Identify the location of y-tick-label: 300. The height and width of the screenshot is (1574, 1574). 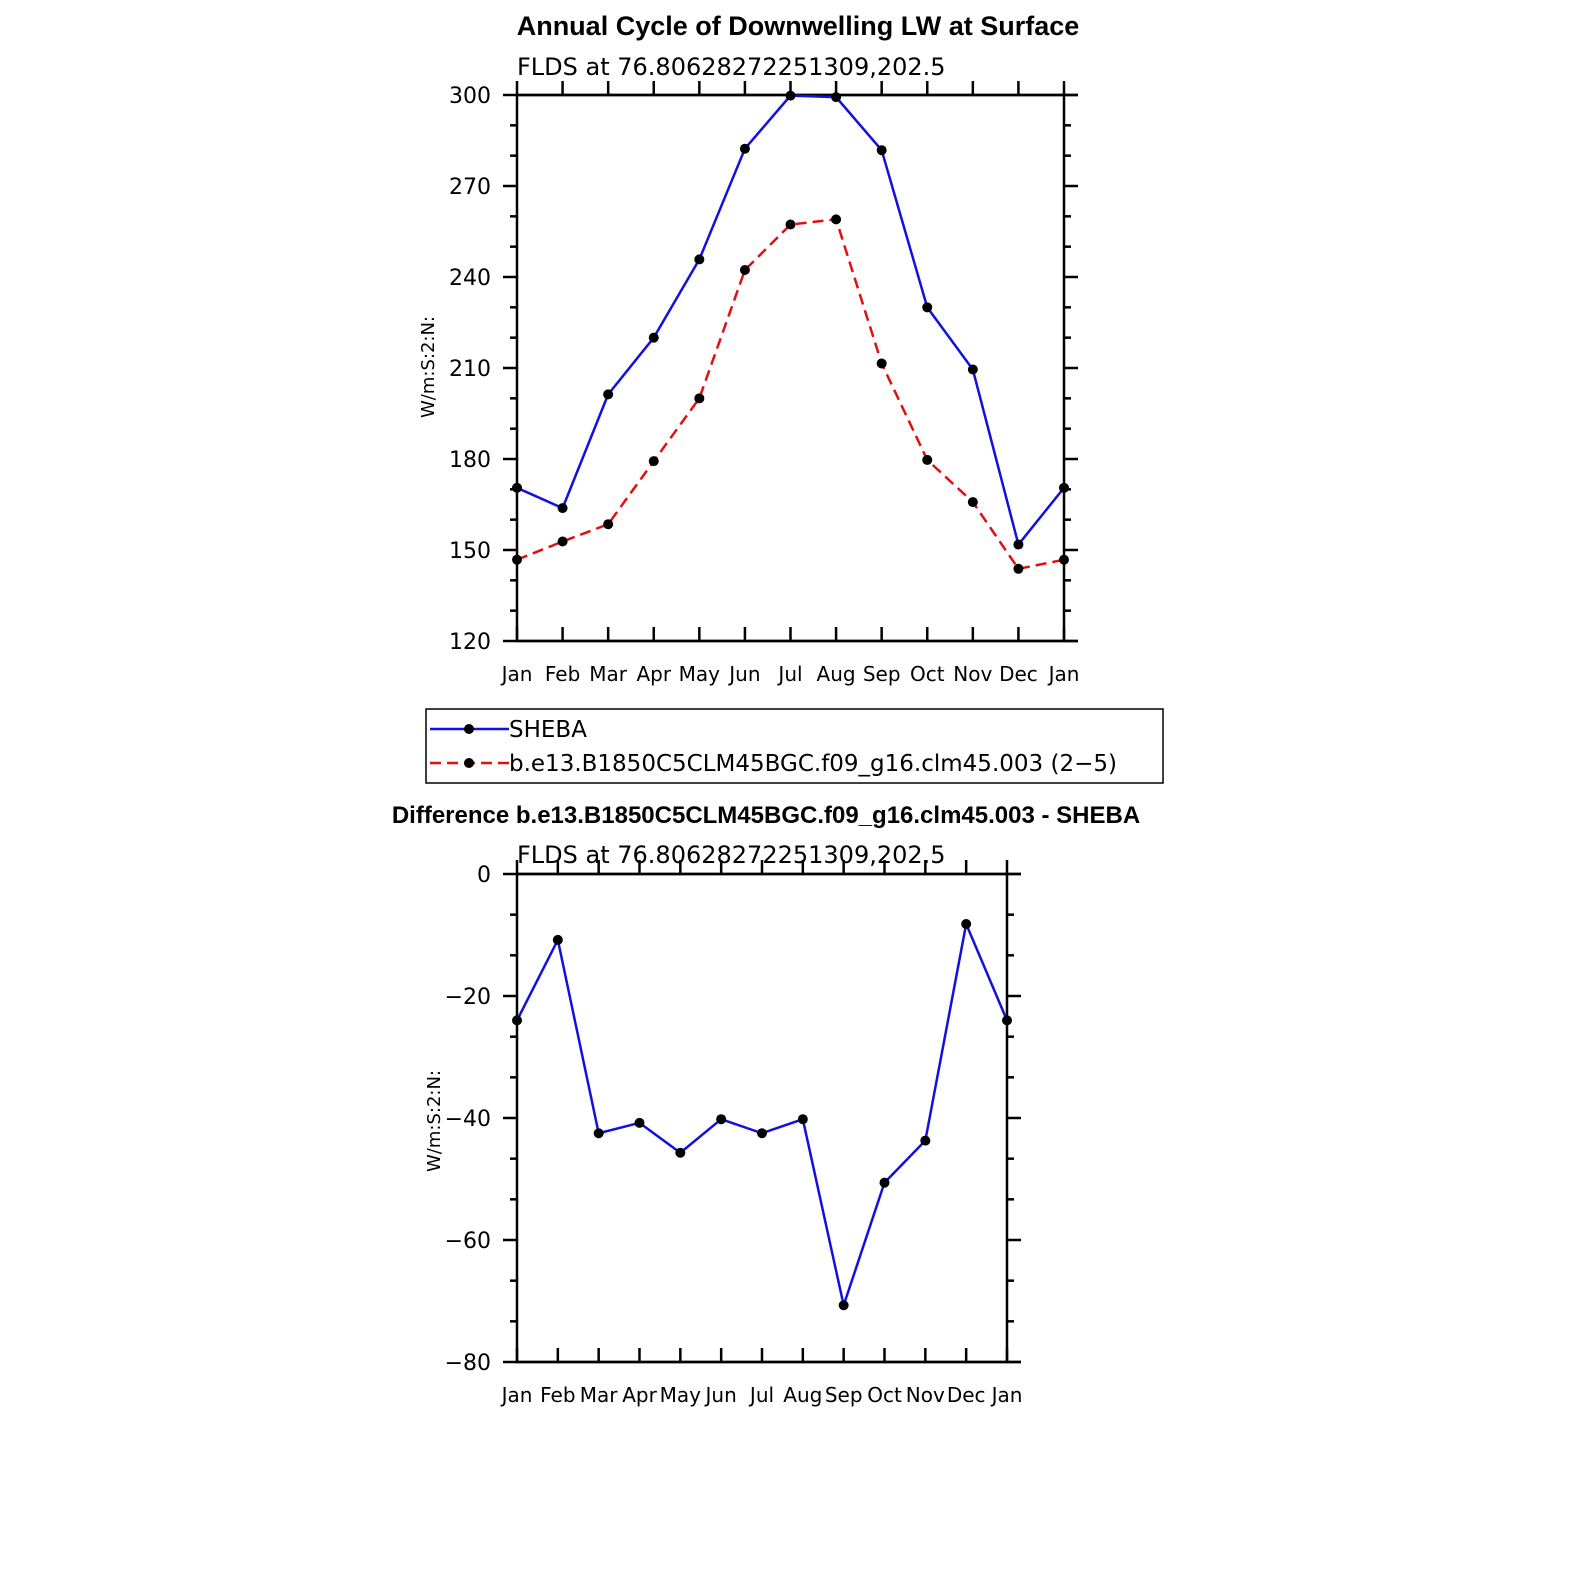
(470, 96).